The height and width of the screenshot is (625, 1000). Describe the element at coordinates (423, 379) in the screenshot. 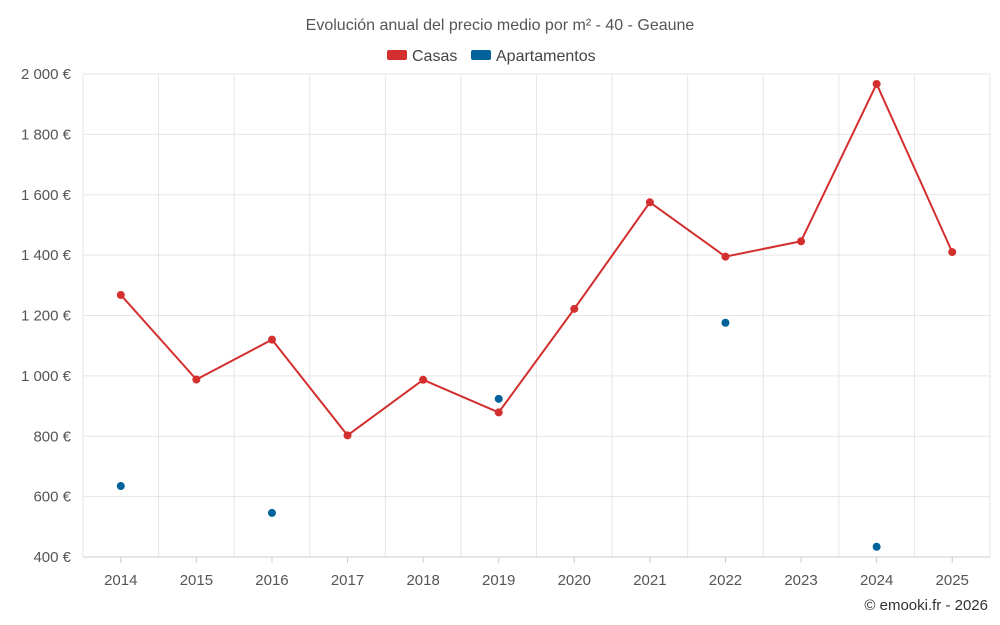

I see `data-point-casas-2018` at that location.